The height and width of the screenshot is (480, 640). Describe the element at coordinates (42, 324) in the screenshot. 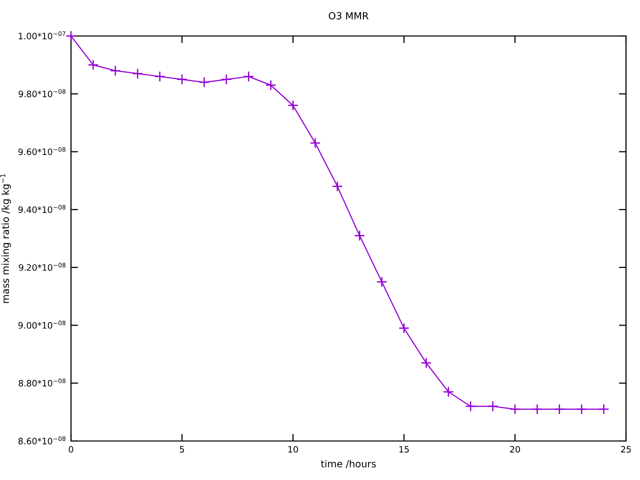

I see `y-tick-label: 9.00*10$^{−08}$` at that location.